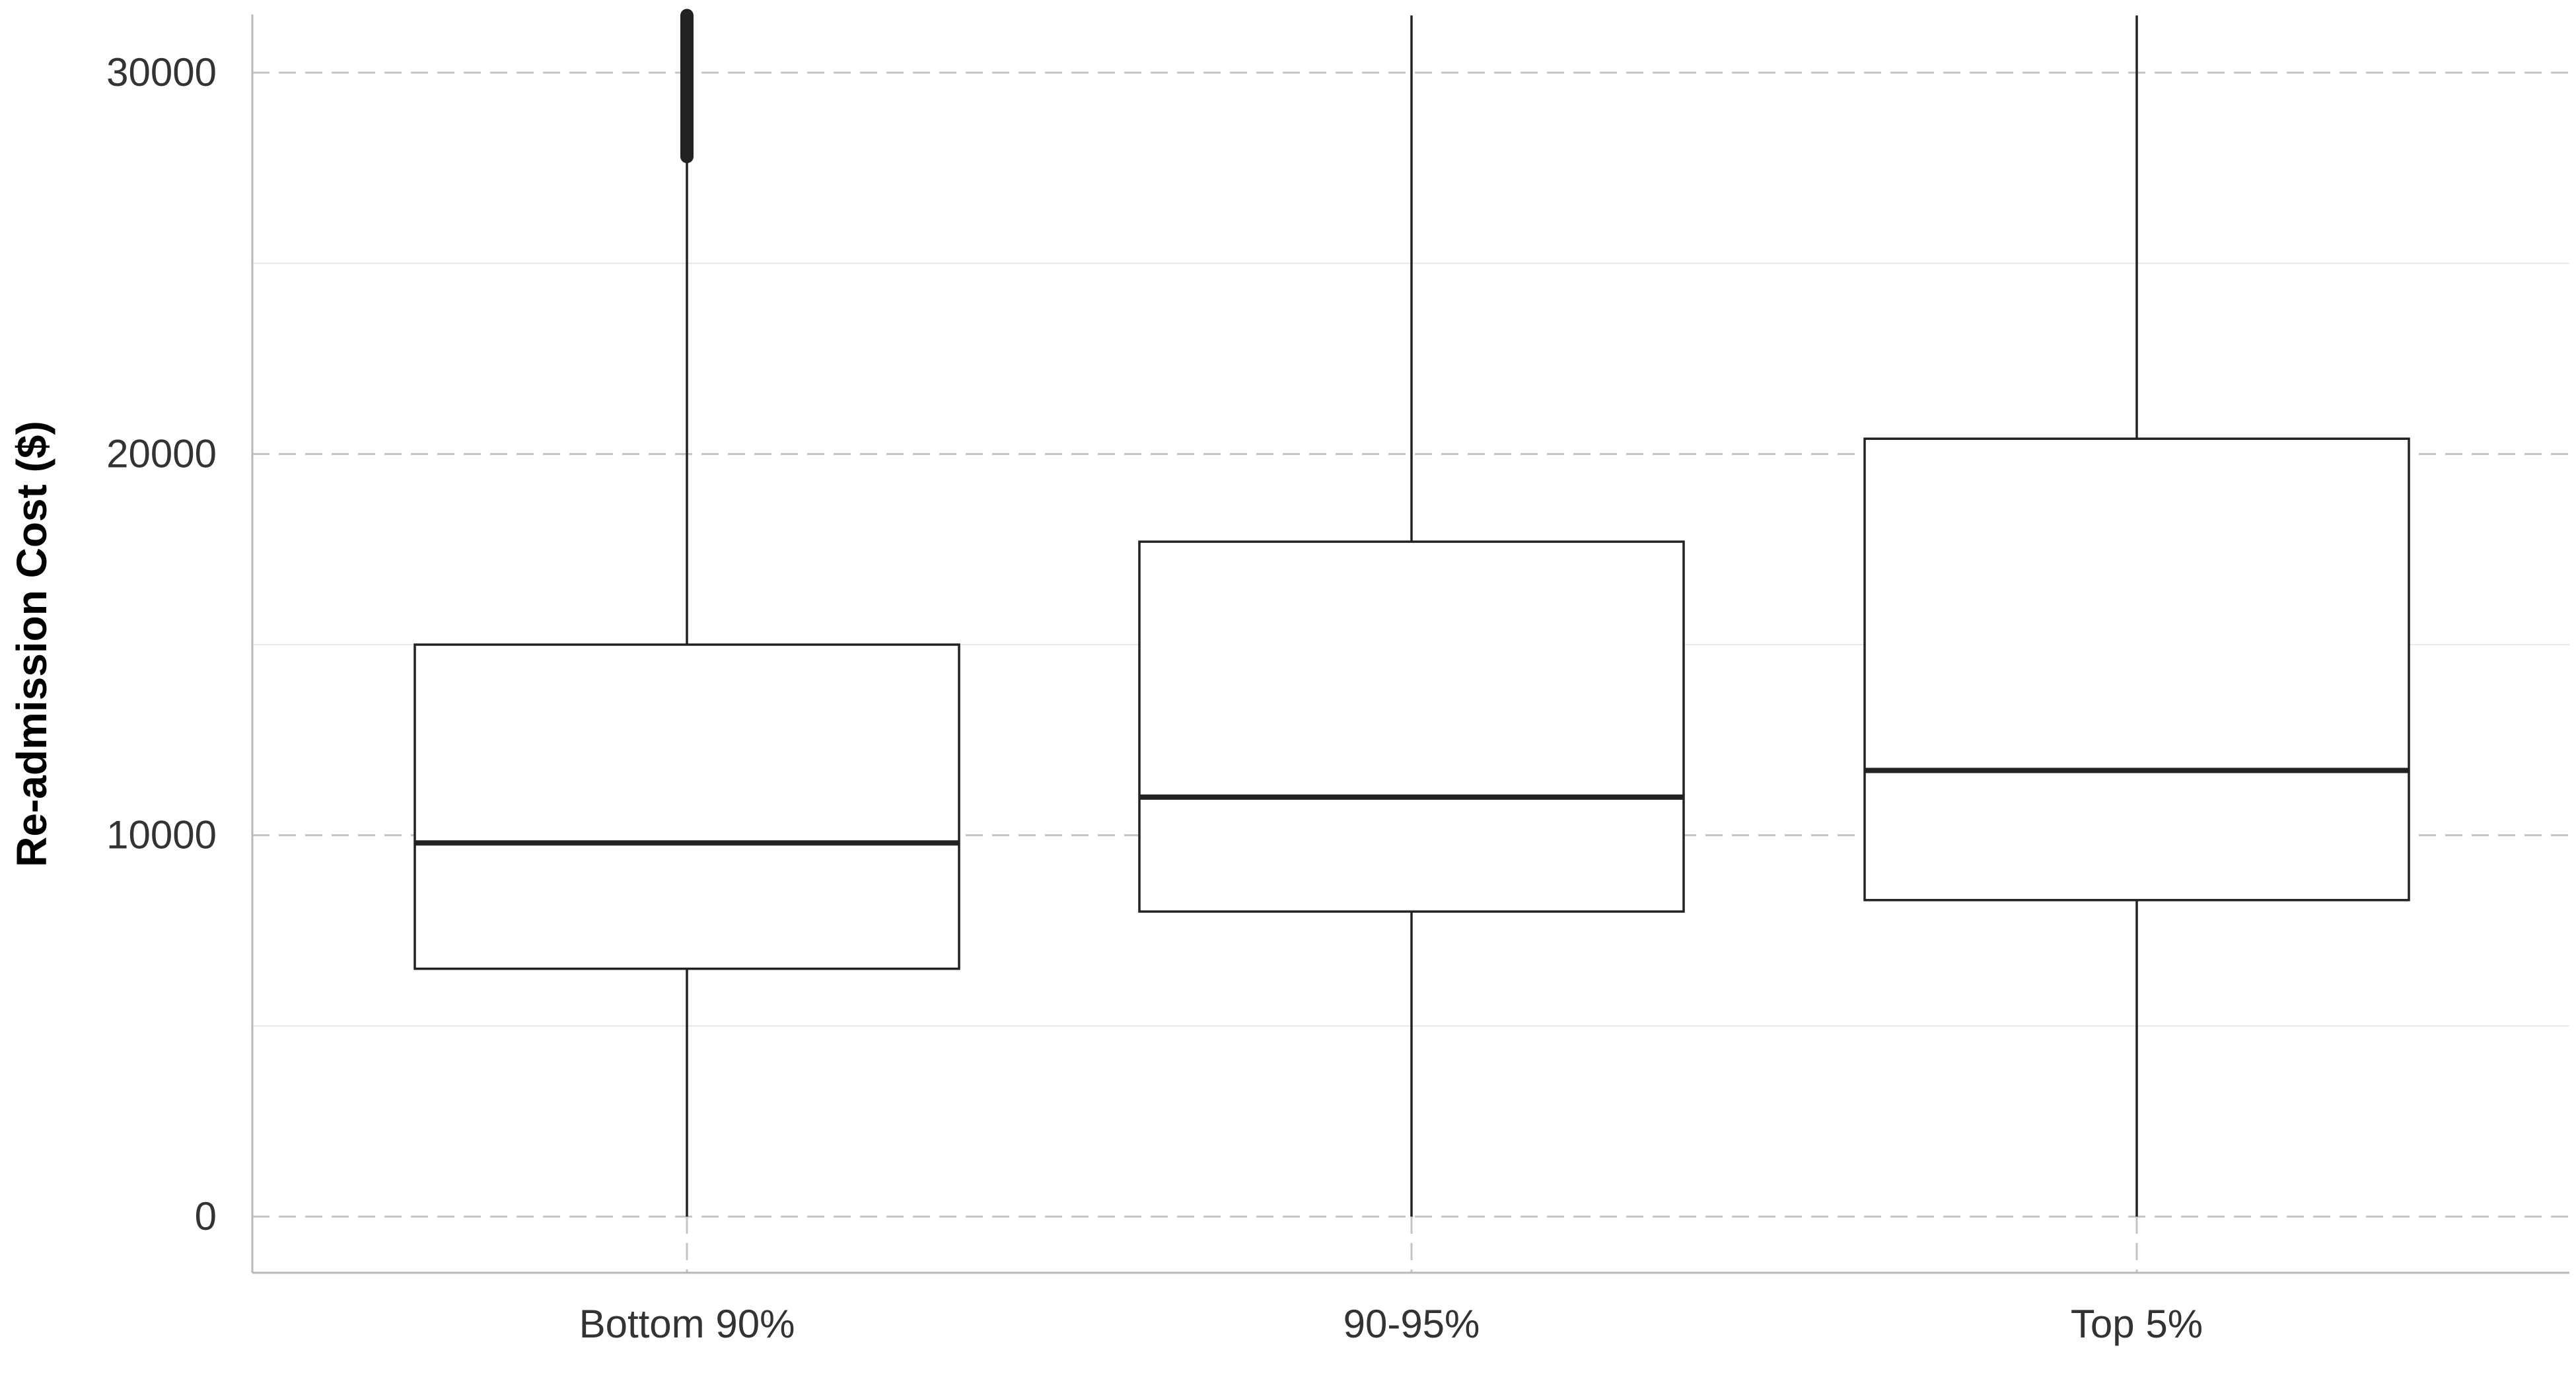 This screenshot has width=2576, height=1387. Describe the element at coordinates (206, 1216) in the screenshot. I see `y-tick-label: 0` at that location.